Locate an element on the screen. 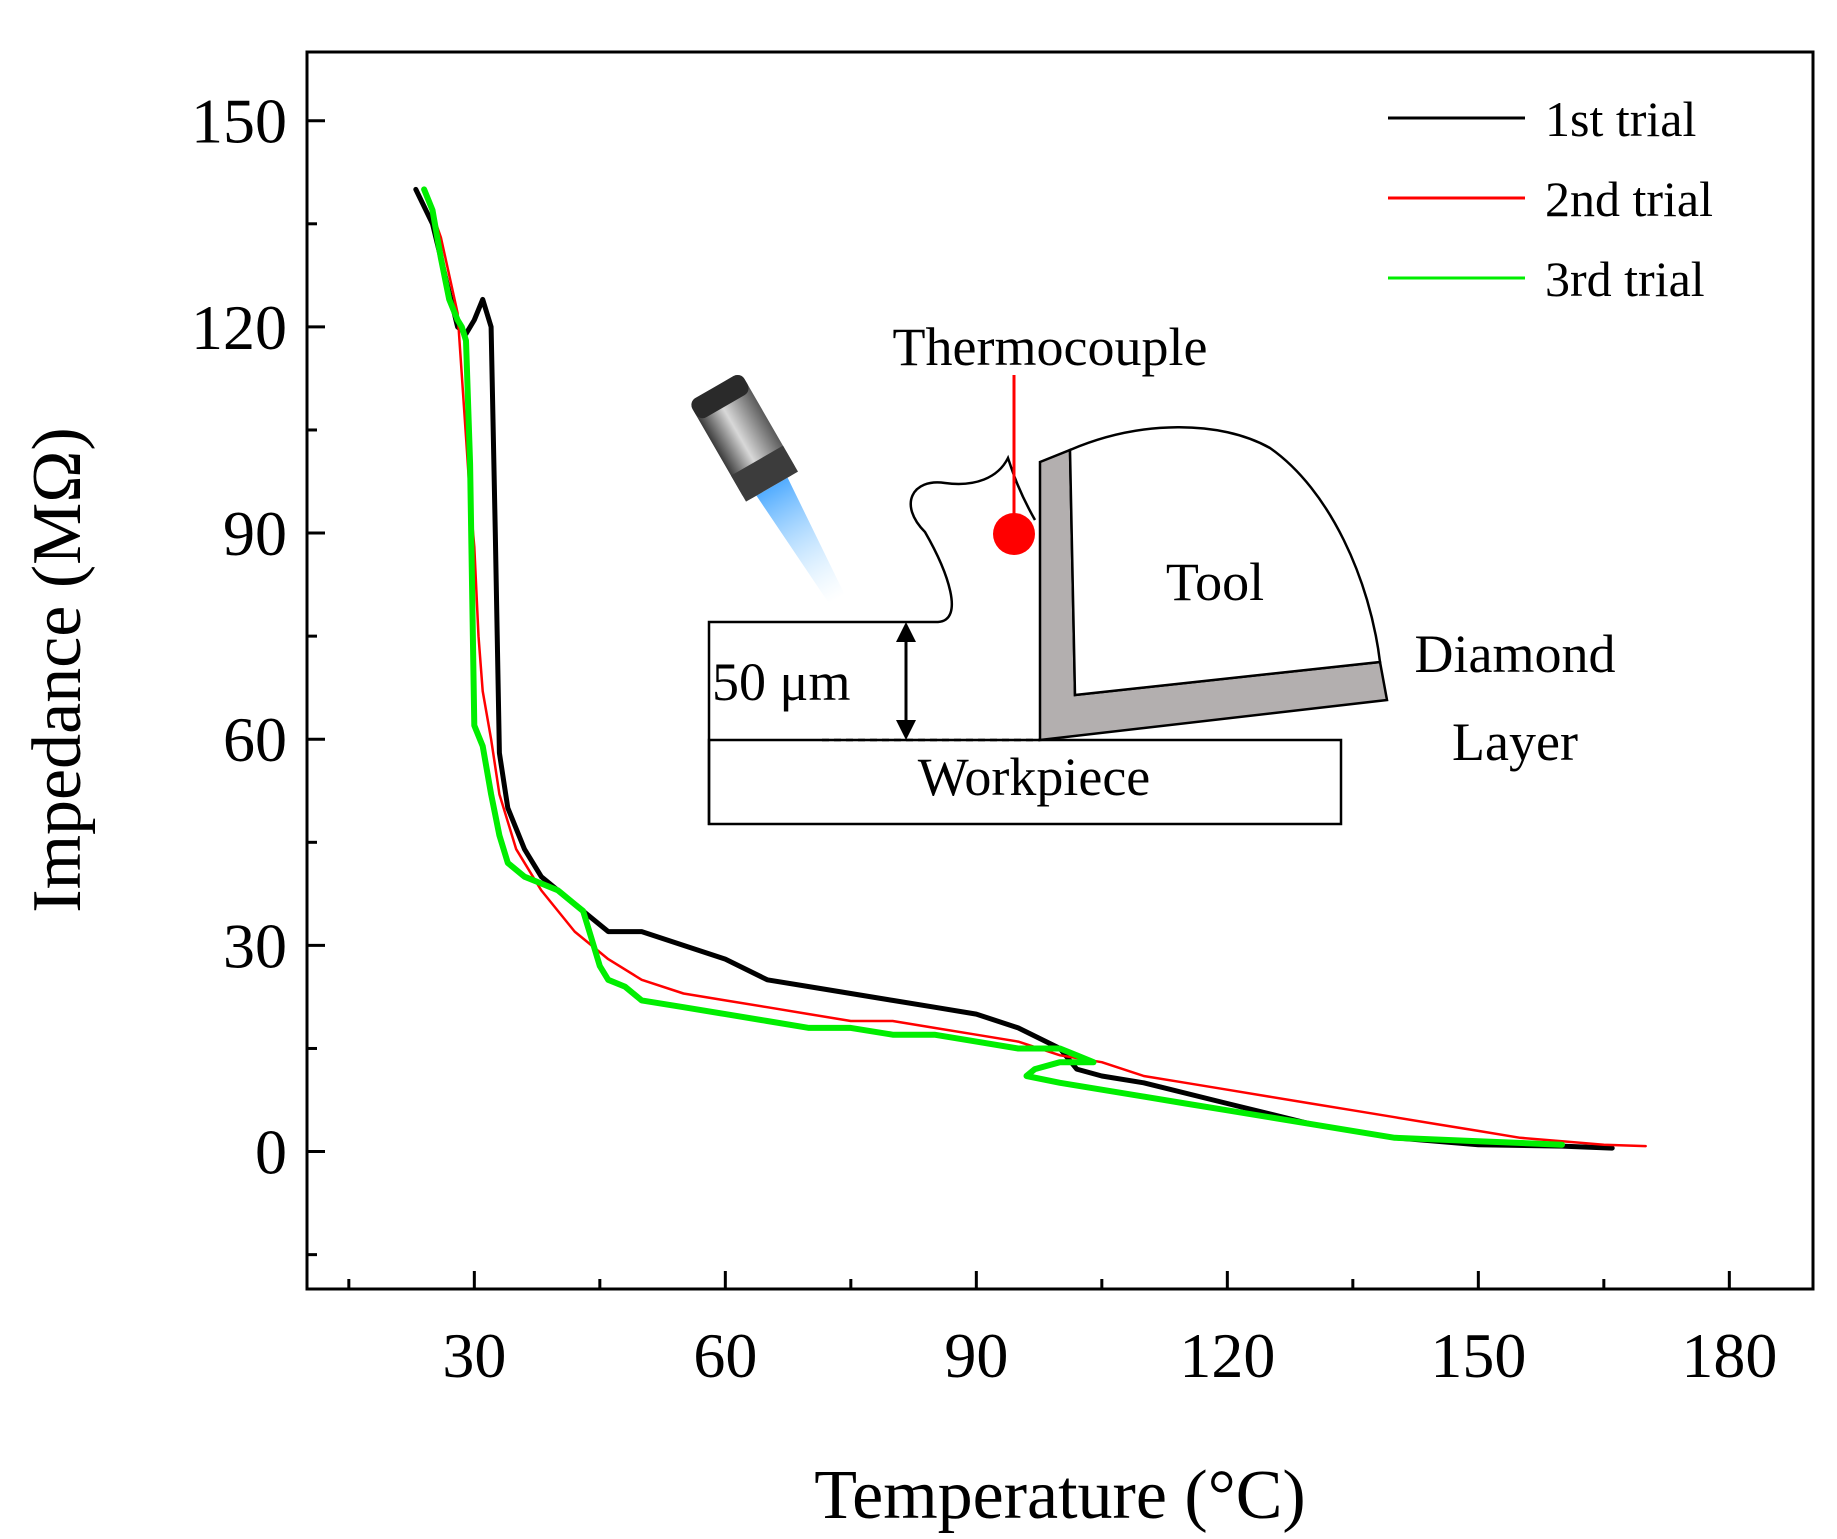 The height and width of the screenshot is (1539, 1837). x-axis-title: Temperature (°C) is located at coordinates (1059, 1495).